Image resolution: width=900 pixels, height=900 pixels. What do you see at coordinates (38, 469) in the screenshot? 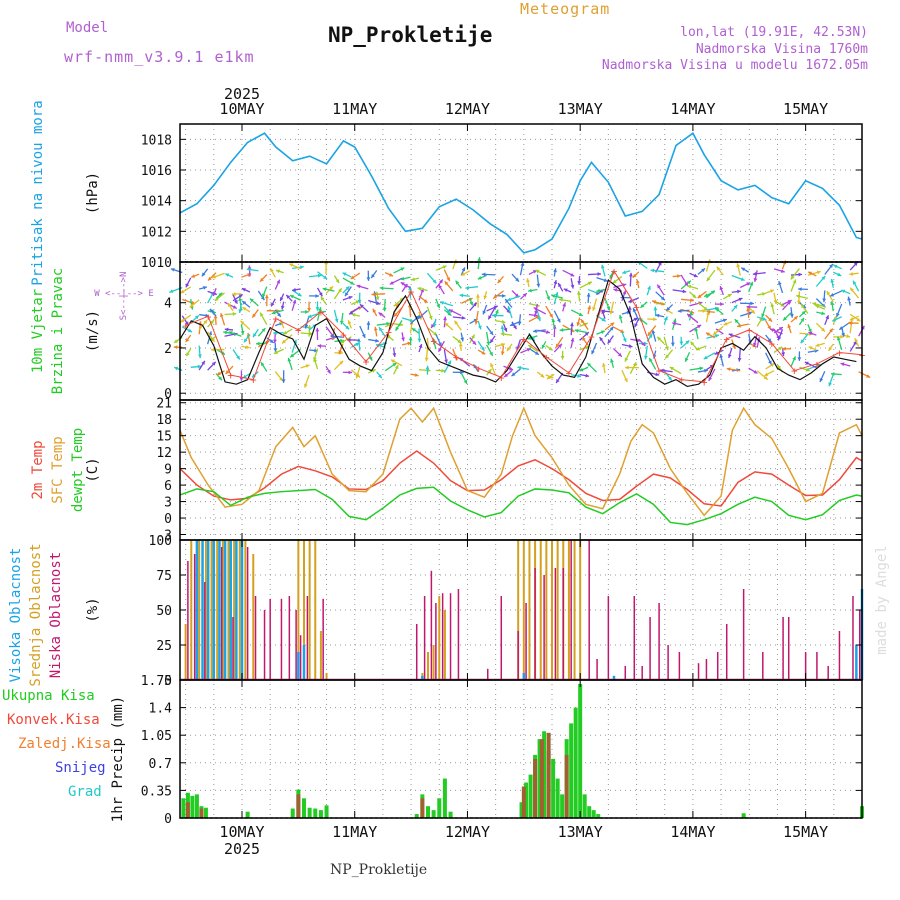
I see `temp-axis-title-1: 2m Temp` at bounding box center [38, 469].